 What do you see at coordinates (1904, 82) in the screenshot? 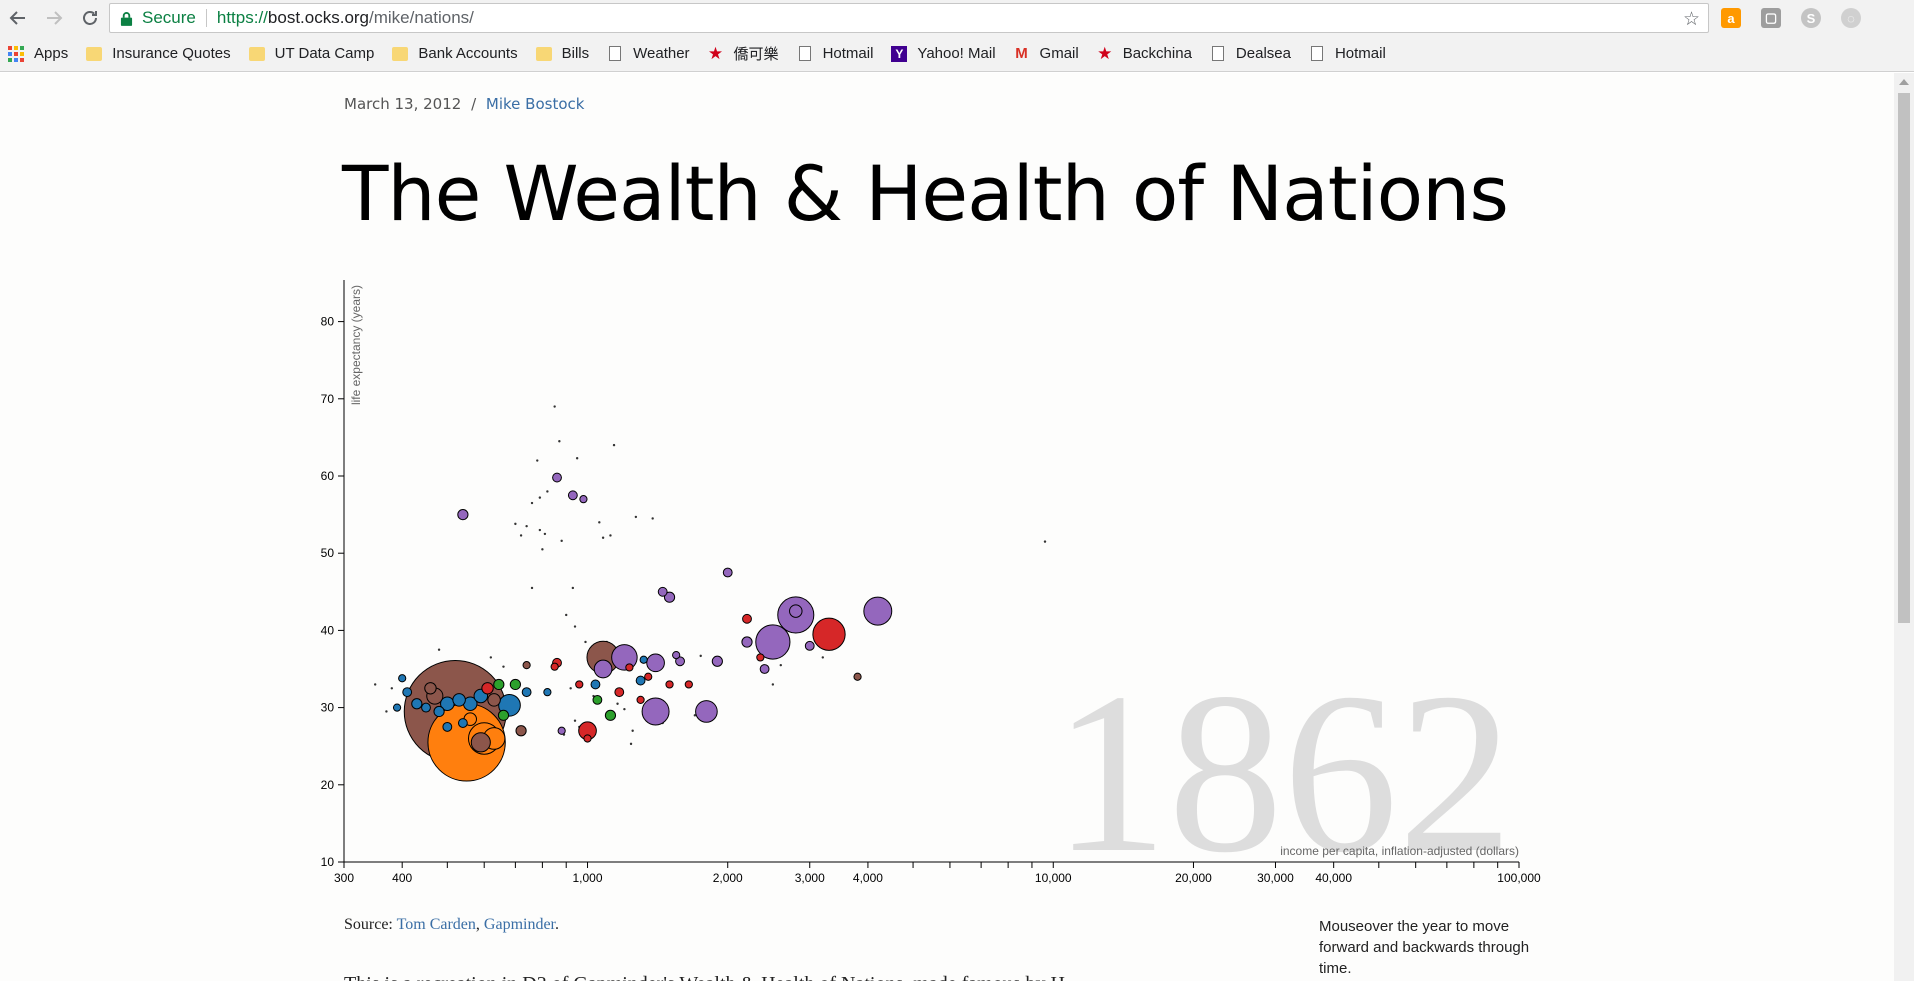
I see `scroll-up-arrow-icon` at bounding box center [1904, 82].